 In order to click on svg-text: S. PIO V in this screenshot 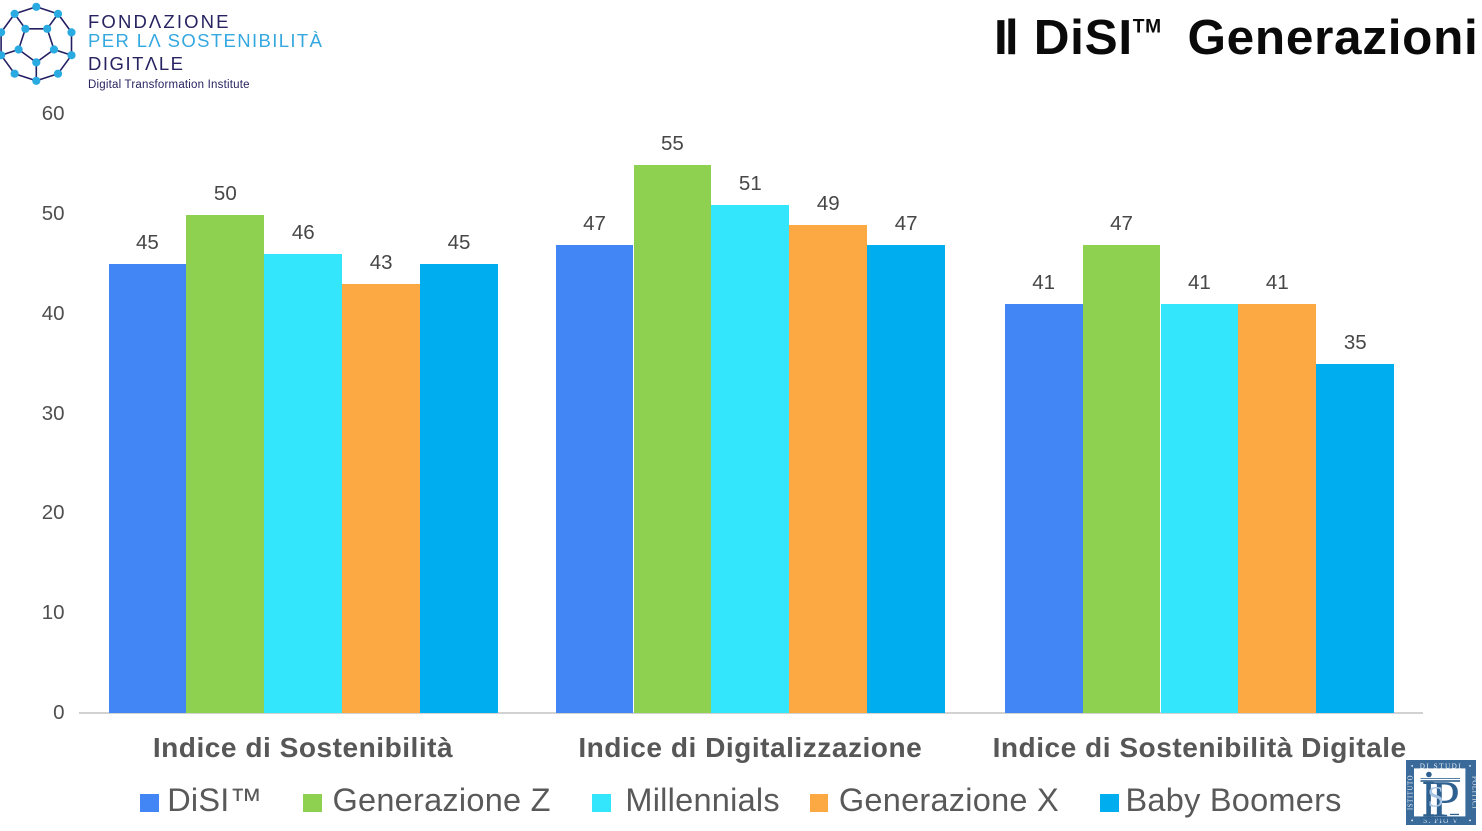, I will do `click(1441, 821)`.